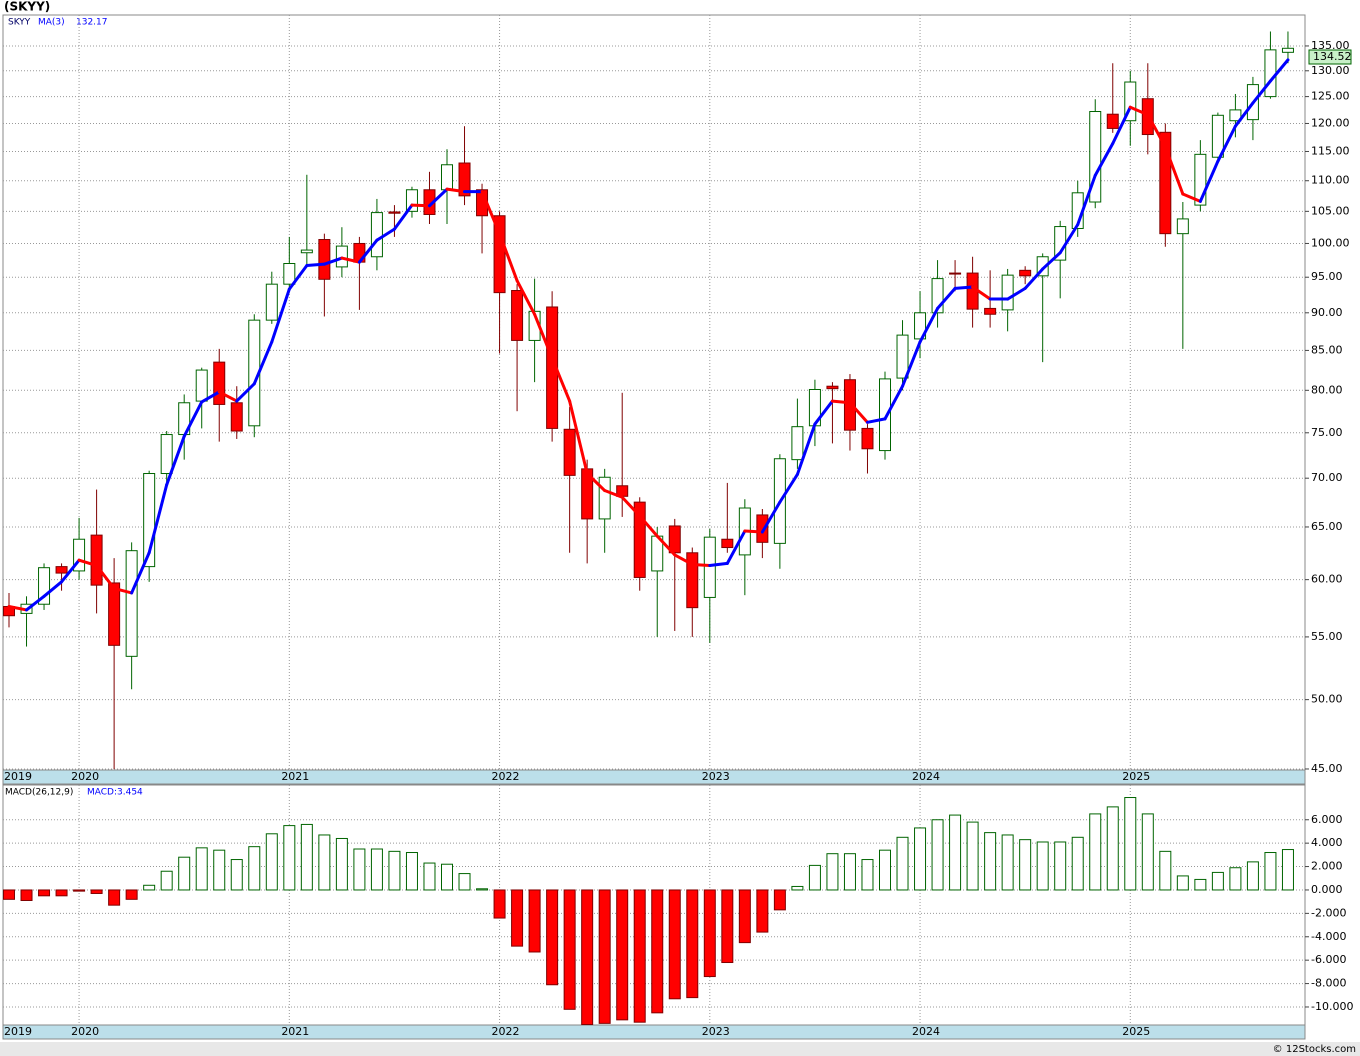 This screenshot has width=1360, height=1056. Describe the element at coordinates (1330, 210) in the screenshot. I see `y-tick-label: 105.00` at that location.